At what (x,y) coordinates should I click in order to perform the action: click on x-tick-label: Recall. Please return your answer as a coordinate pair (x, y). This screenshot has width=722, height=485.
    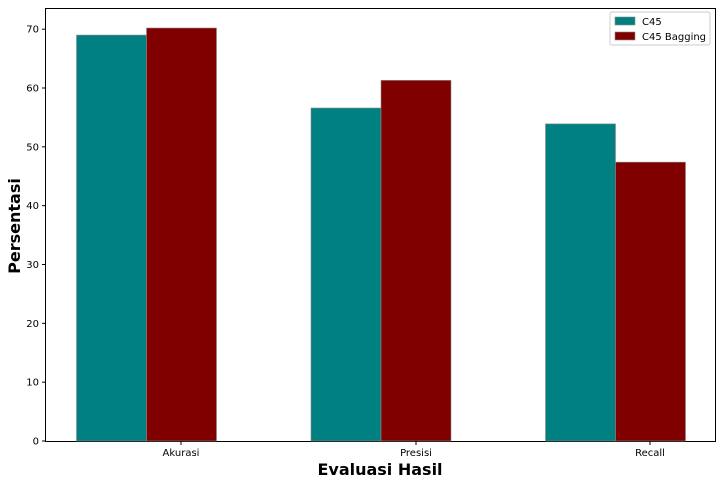
    Looking at the image, I should click on (650, 453).